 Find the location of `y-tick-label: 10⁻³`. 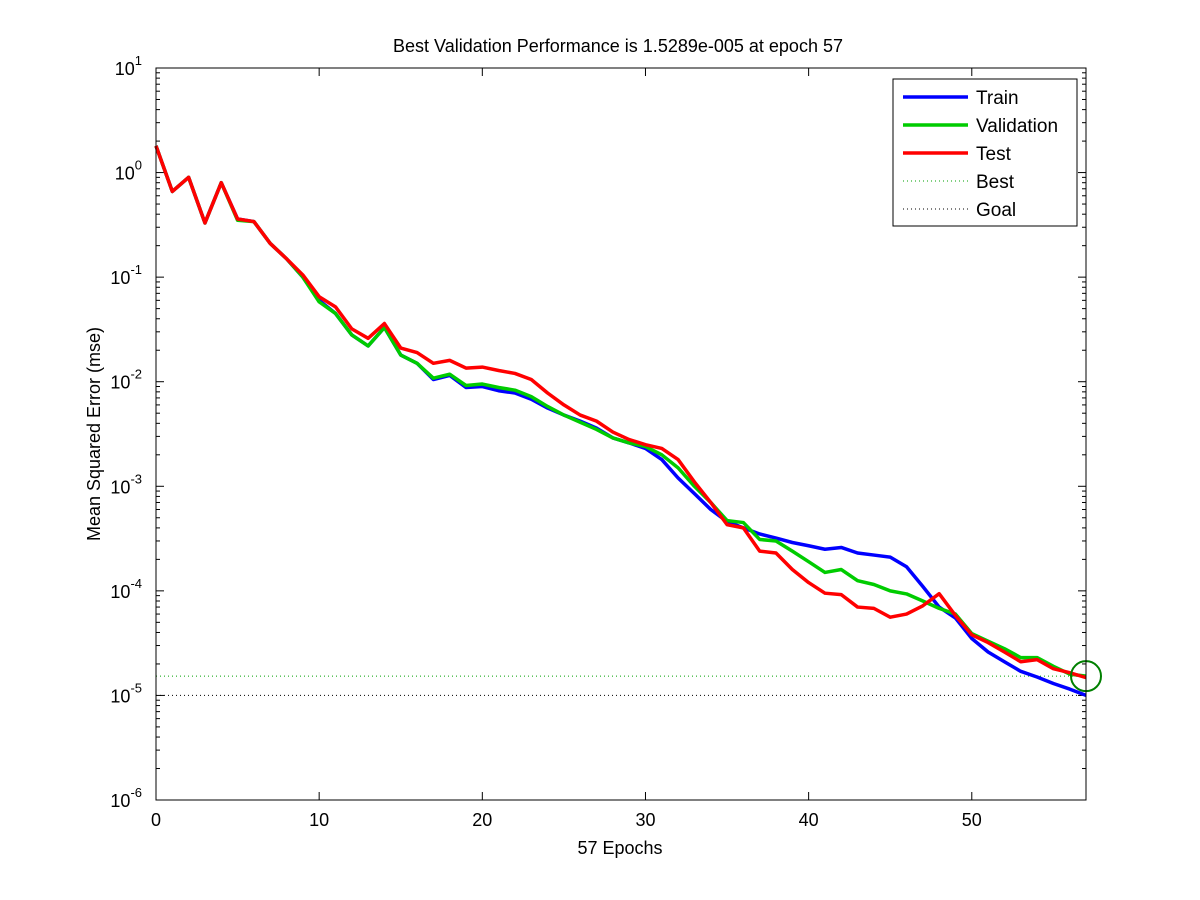

y-tick-label: 10⁻³ is located at coordinates (126, 484).